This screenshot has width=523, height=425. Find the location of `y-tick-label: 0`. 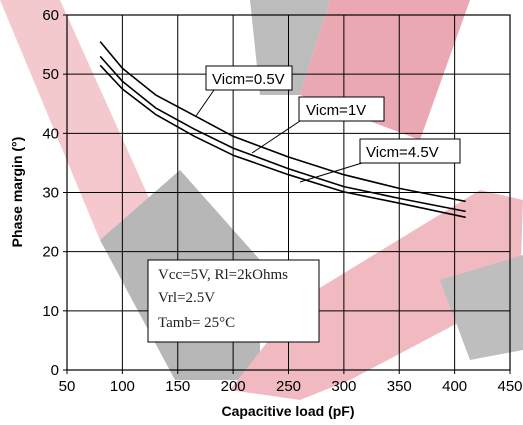

y-tick-label: 0 is located at coordinates (55, 370).